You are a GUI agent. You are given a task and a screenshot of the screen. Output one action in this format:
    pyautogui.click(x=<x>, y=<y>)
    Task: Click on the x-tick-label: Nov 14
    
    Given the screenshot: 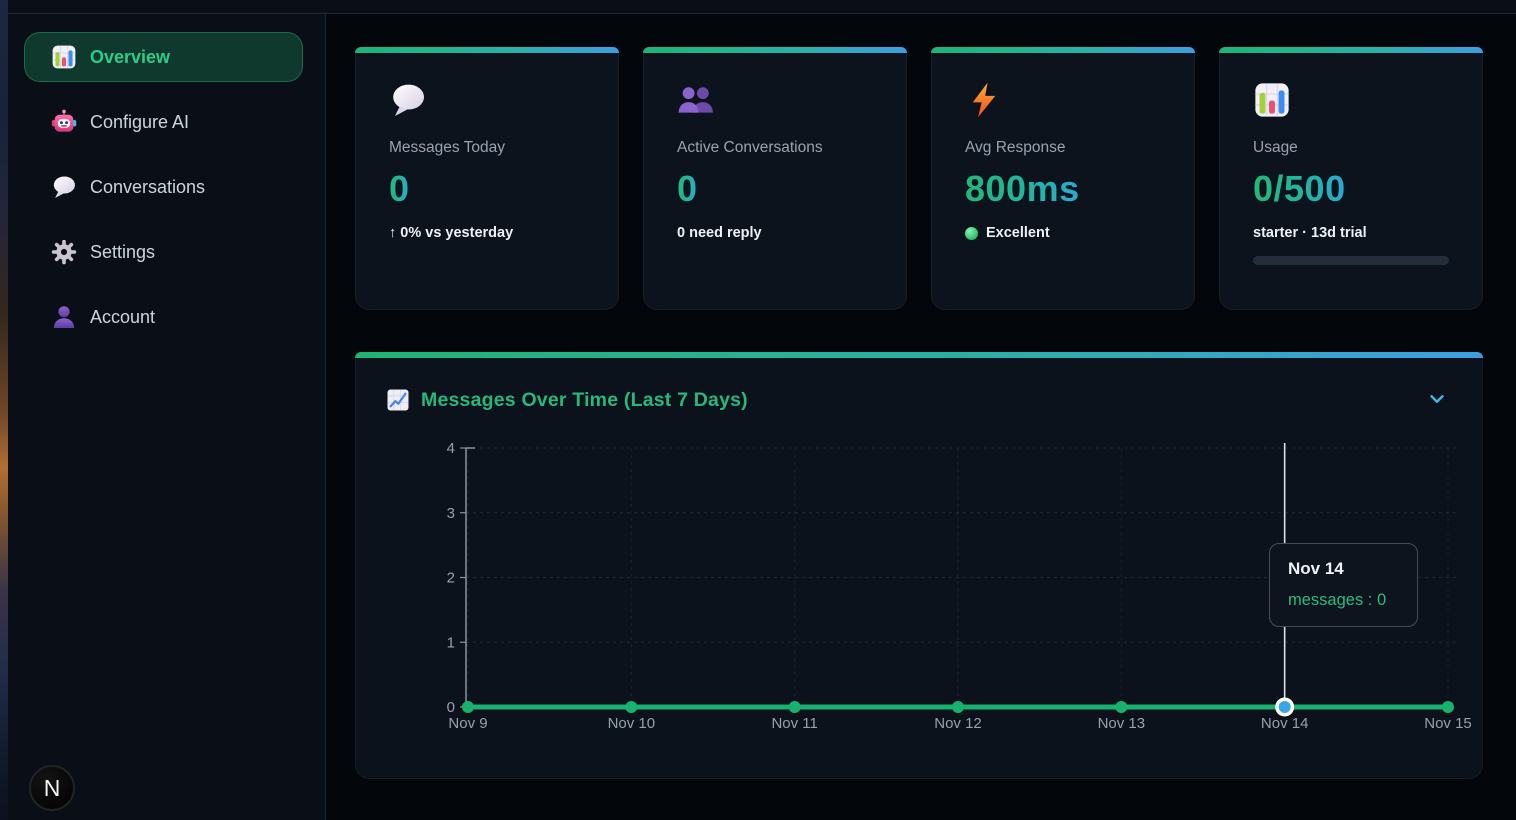 What is the action you would take?
    pyautogui.click(x=1285, y=723)
    